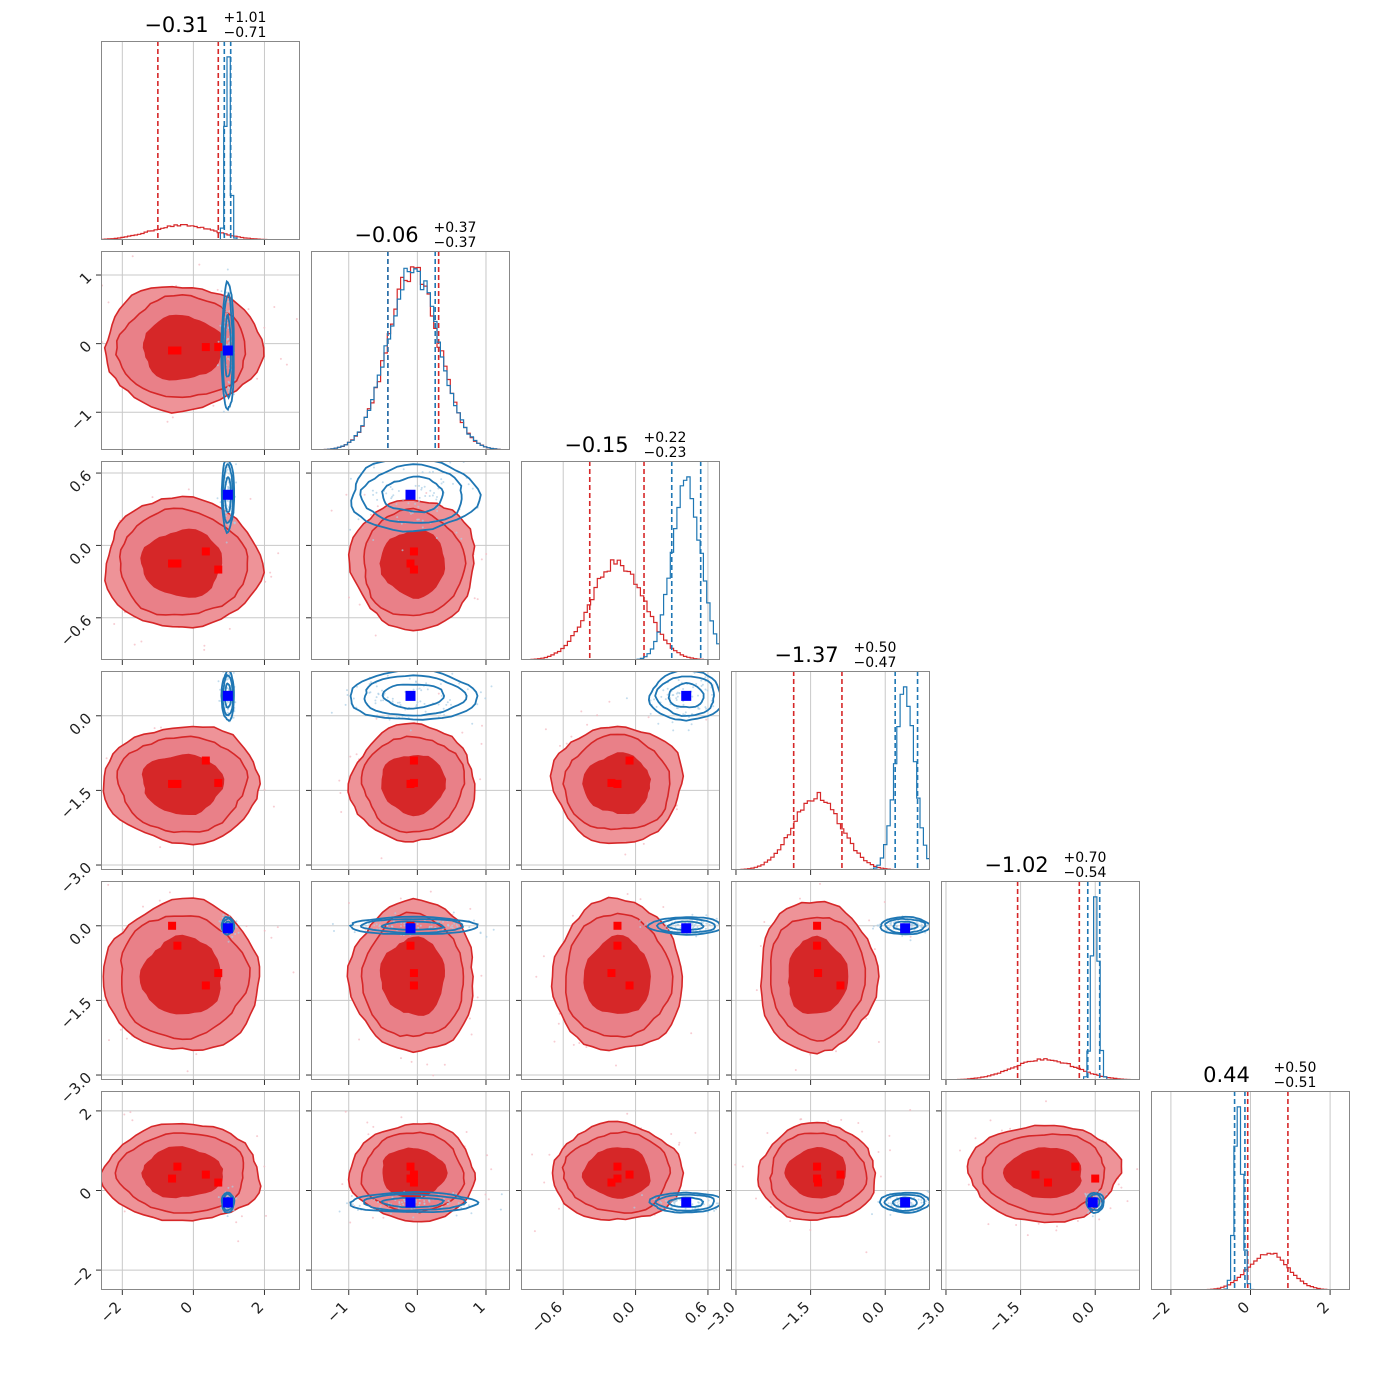  I want to click on y-tick-label: −1, so click(81, 420).